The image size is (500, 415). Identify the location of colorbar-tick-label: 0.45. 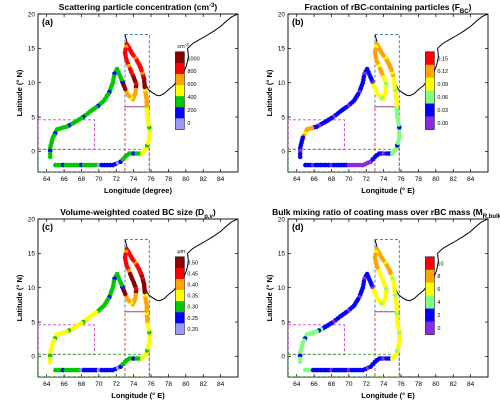
(192, 274).